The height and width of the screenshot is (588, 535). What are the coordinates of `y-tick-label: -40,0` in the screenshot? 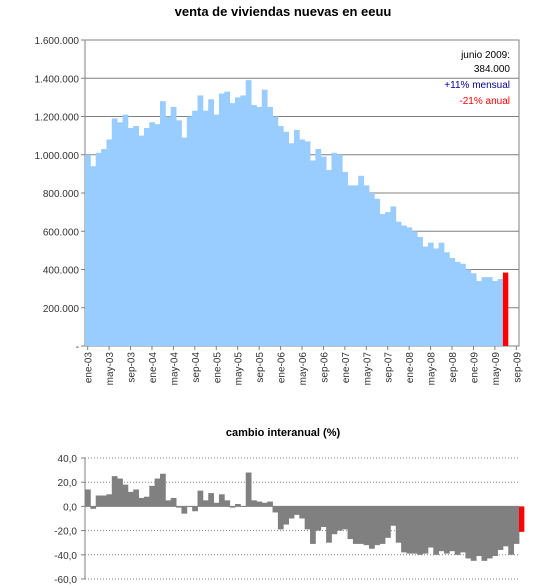 It's located at (65, 556).